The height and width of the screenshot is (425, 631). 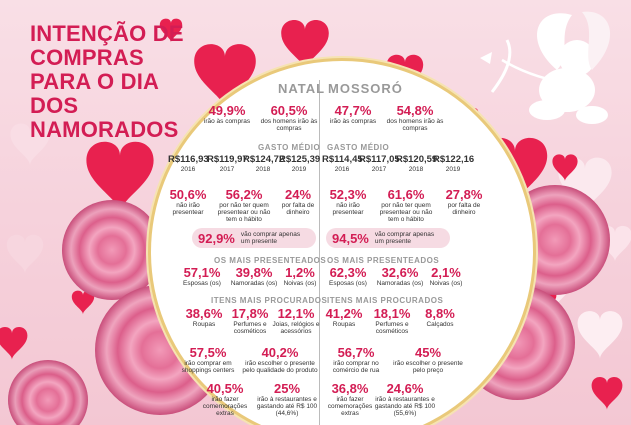 What do you see at coordinates (300, 163) in the screenshot?
I see `natal-spend-2019: R$125,39 2019` at bounding box center [300, 163].